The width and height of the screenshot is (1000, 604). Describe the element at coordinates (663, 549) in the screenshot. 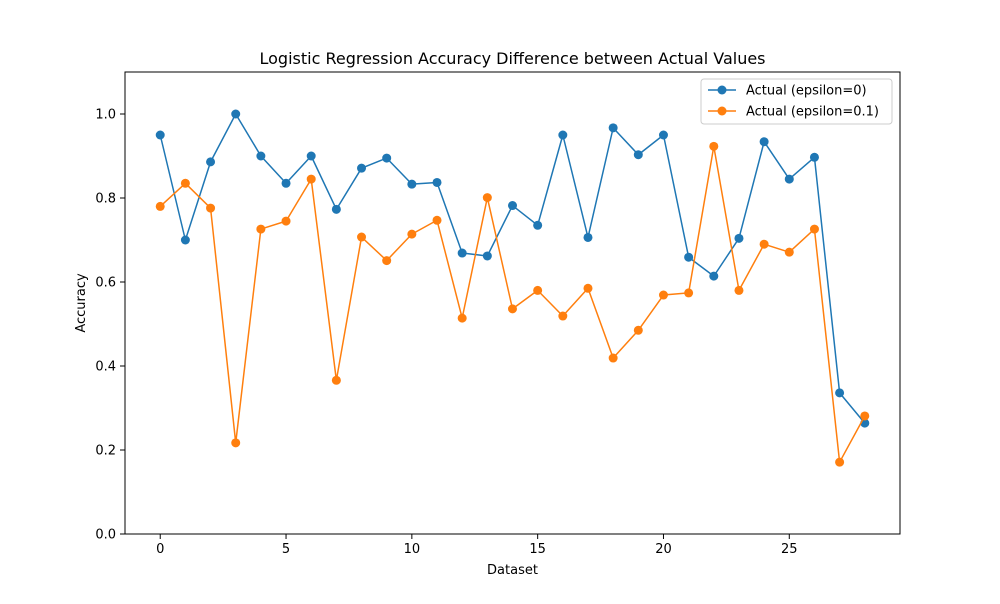

I see `x-tick-label: 20` at that location.